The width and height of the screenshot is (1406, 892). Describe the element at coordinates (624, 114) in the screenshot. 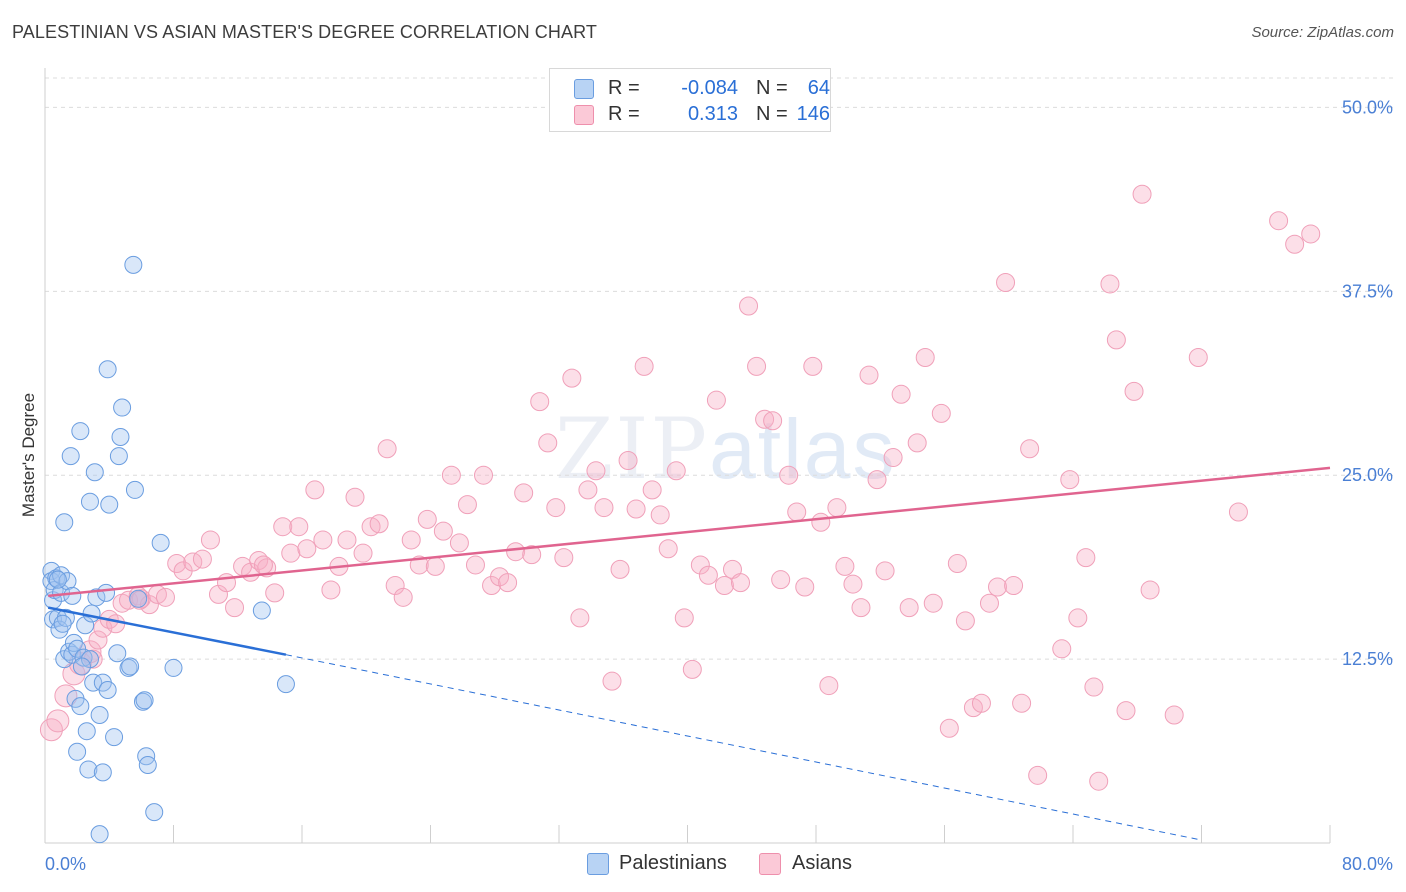

I see `legend-r-label: R =` at that location.